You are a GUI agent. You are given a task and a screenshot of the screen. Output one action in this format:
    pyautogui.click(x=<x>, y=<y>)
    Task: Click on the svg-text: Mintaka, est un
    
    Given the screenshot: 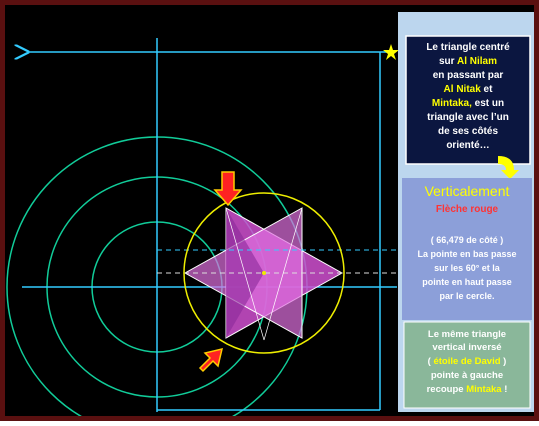 What is the action you would take?
    pyautogui.click(x=468, y=103)
    